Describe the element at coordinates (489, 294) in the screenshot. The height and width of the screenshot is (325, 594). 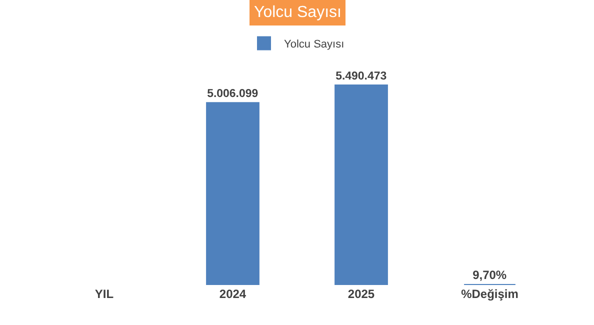
I see `x-tick-label: %Değişim` at that location.